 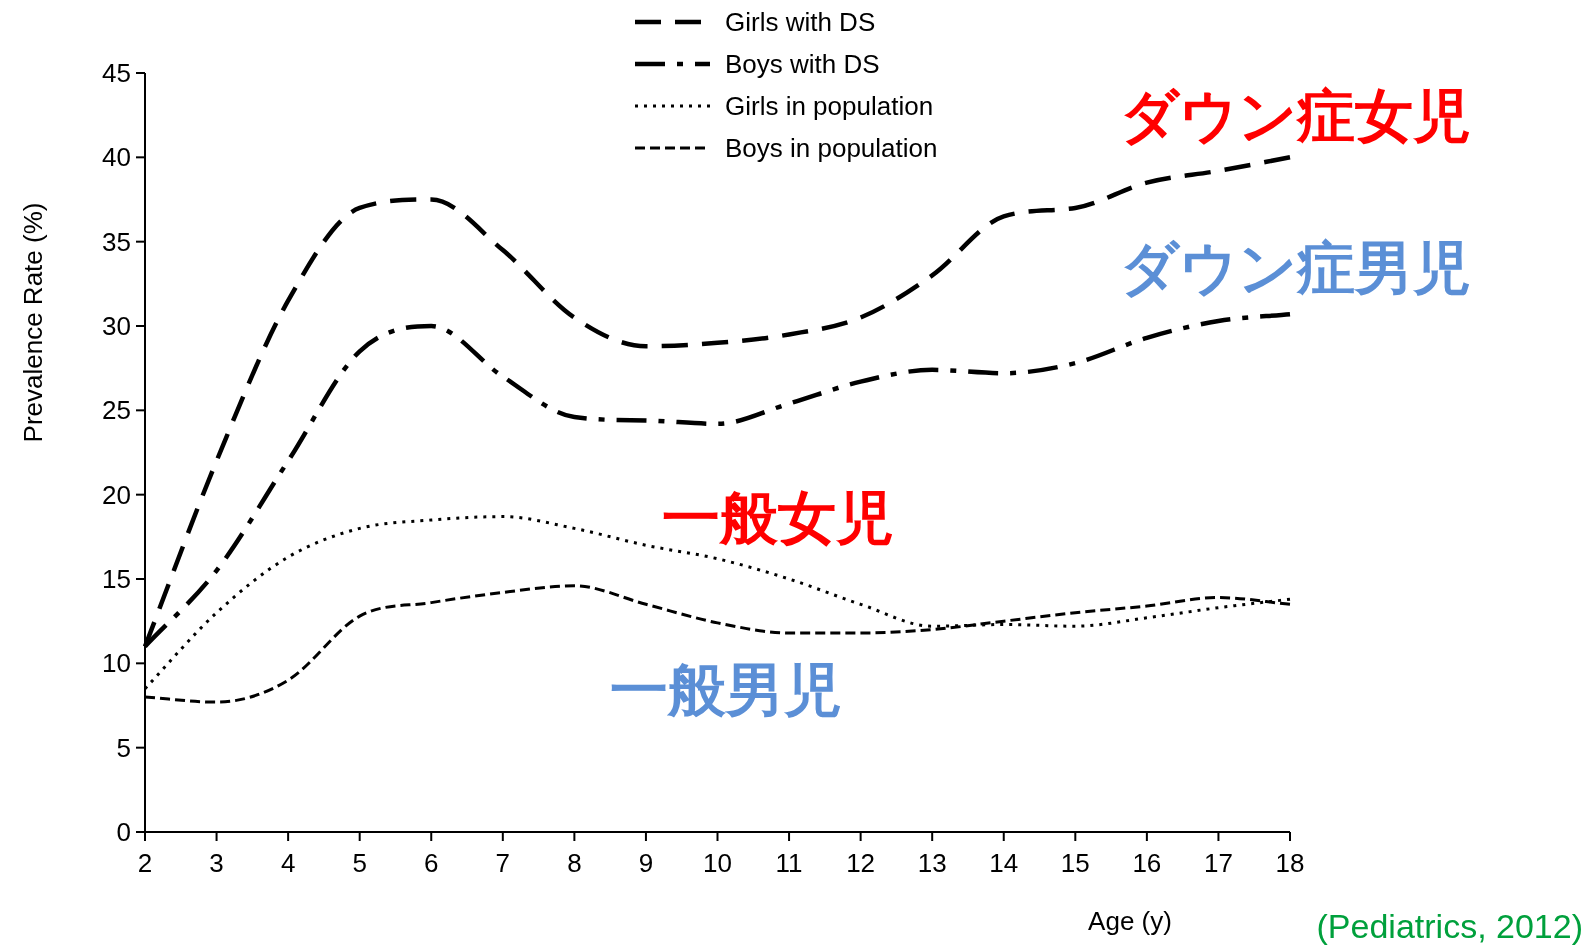 What do you see at coordinates (574, 863) in the screenshot?
I see `x-tick-label: 8` at bounding box center [574, 863].